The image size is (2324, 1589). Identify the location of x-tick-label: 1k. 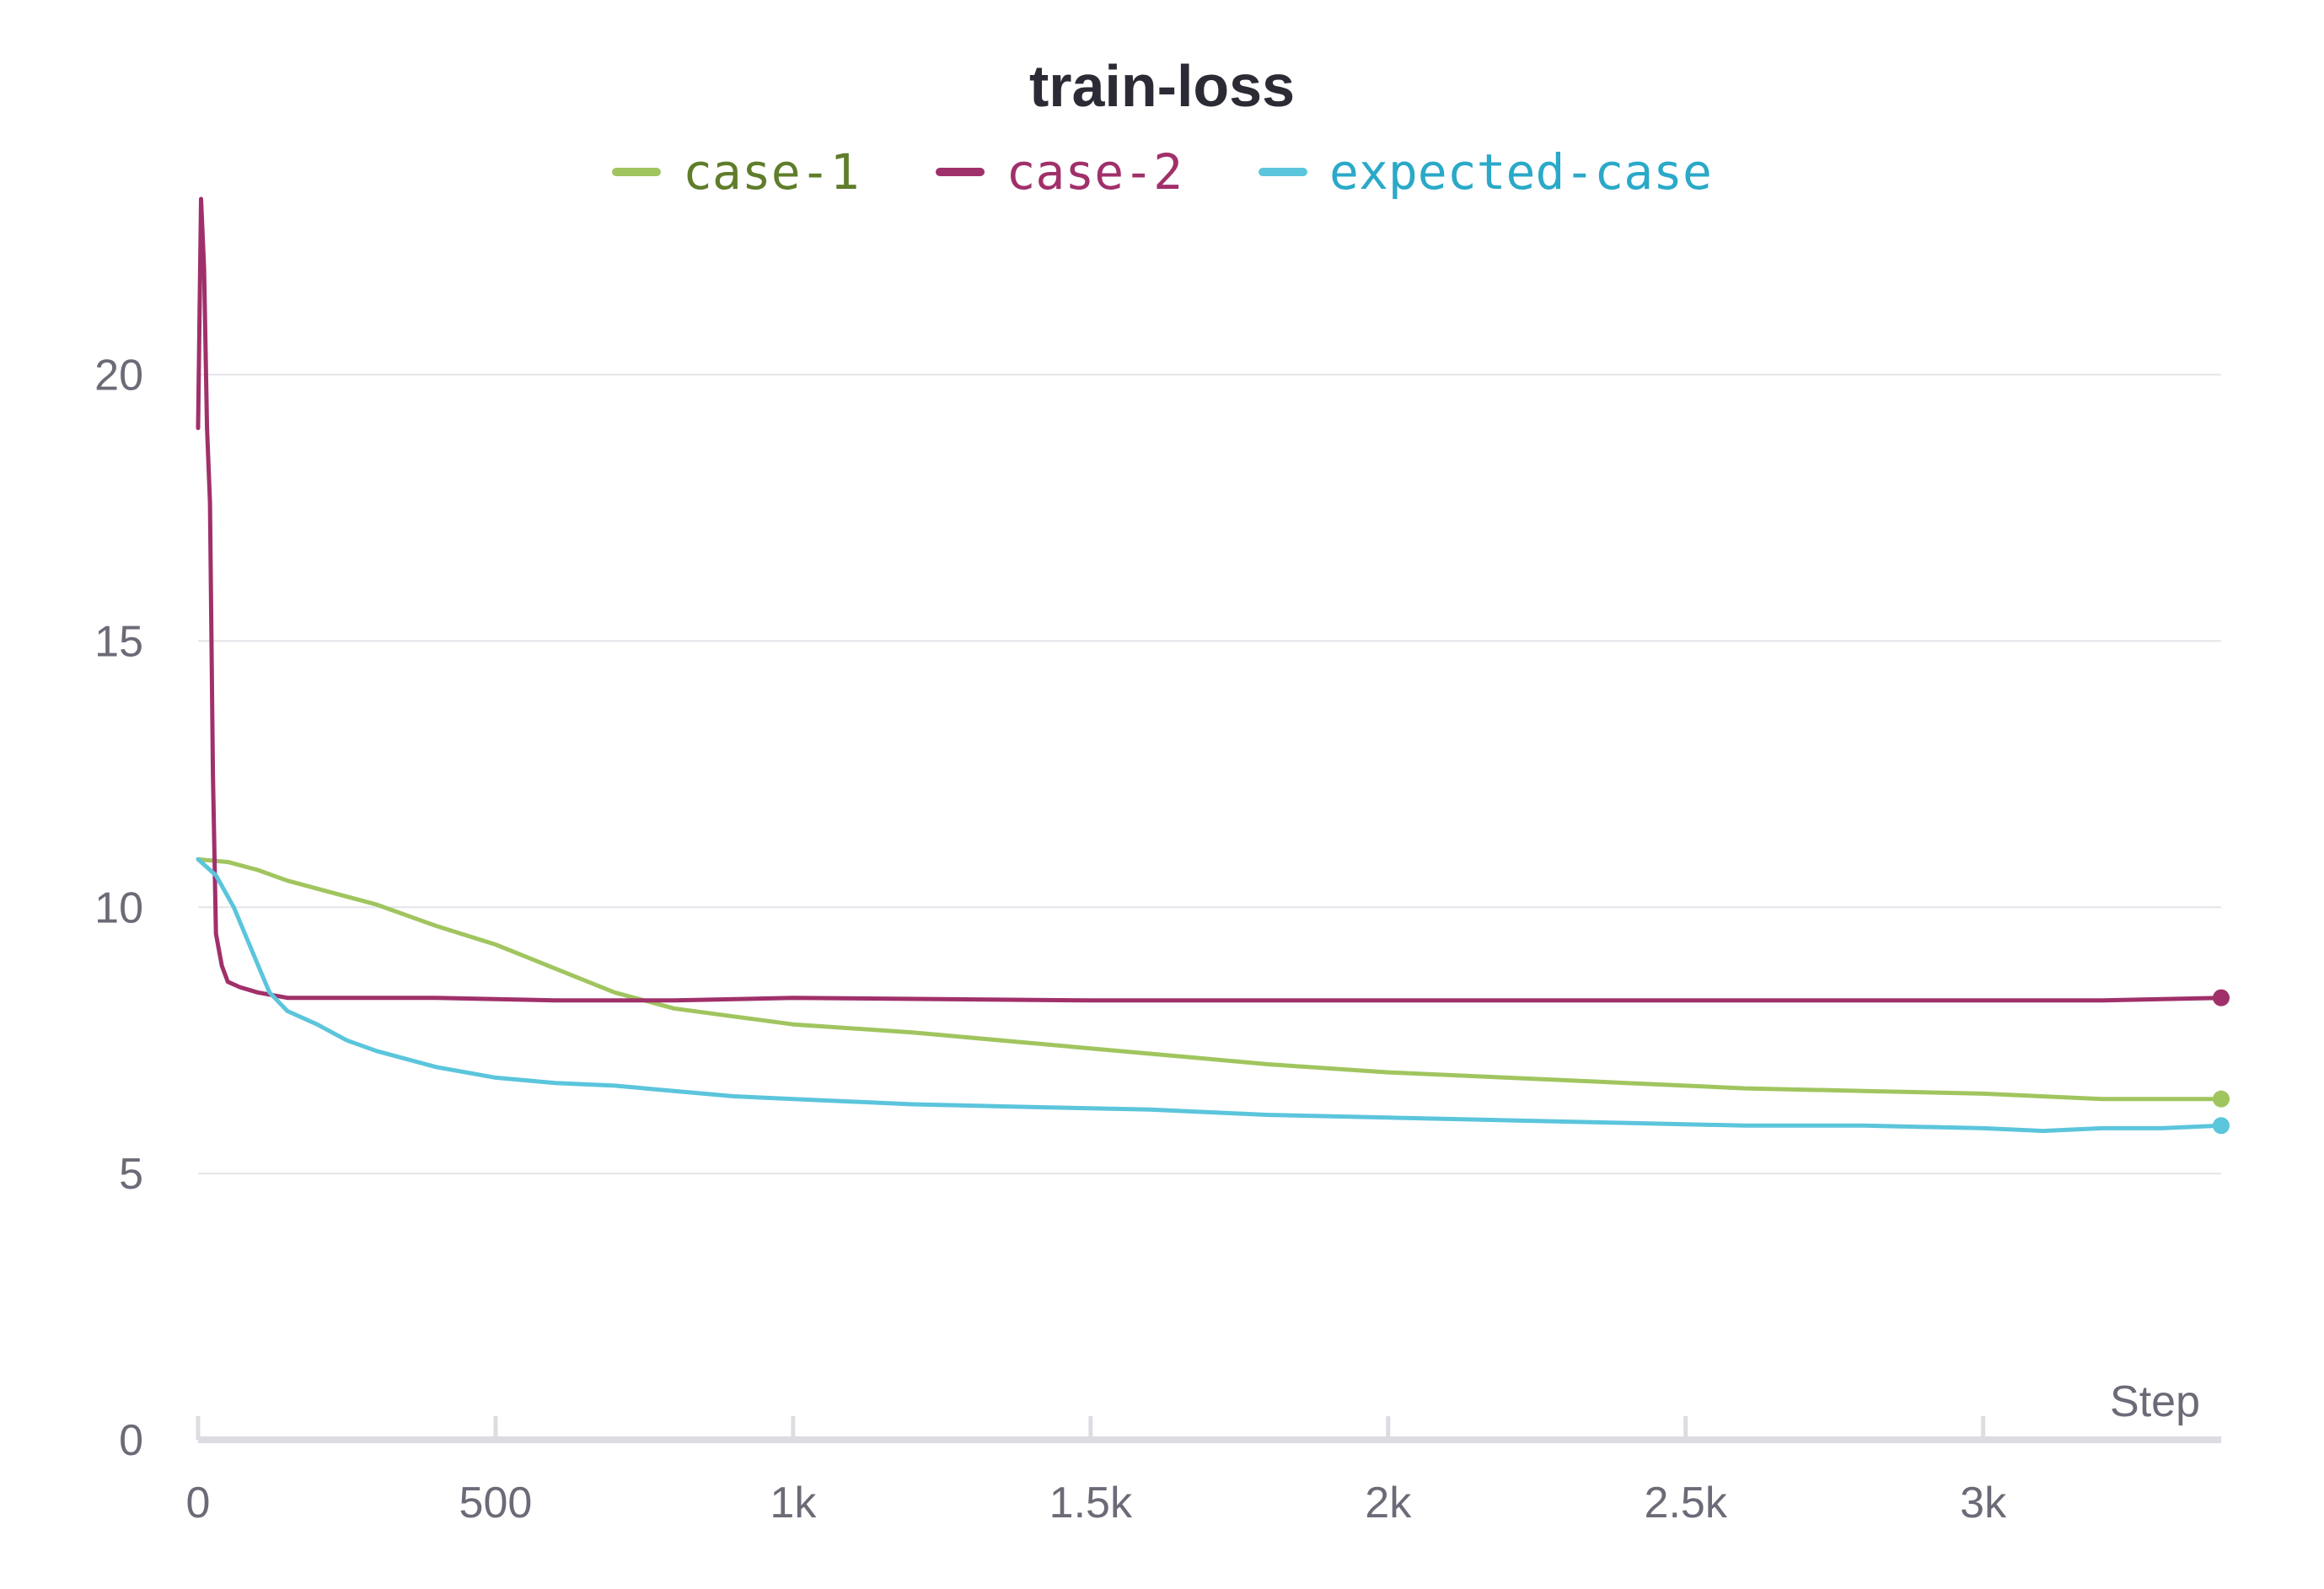
(793, 1503).